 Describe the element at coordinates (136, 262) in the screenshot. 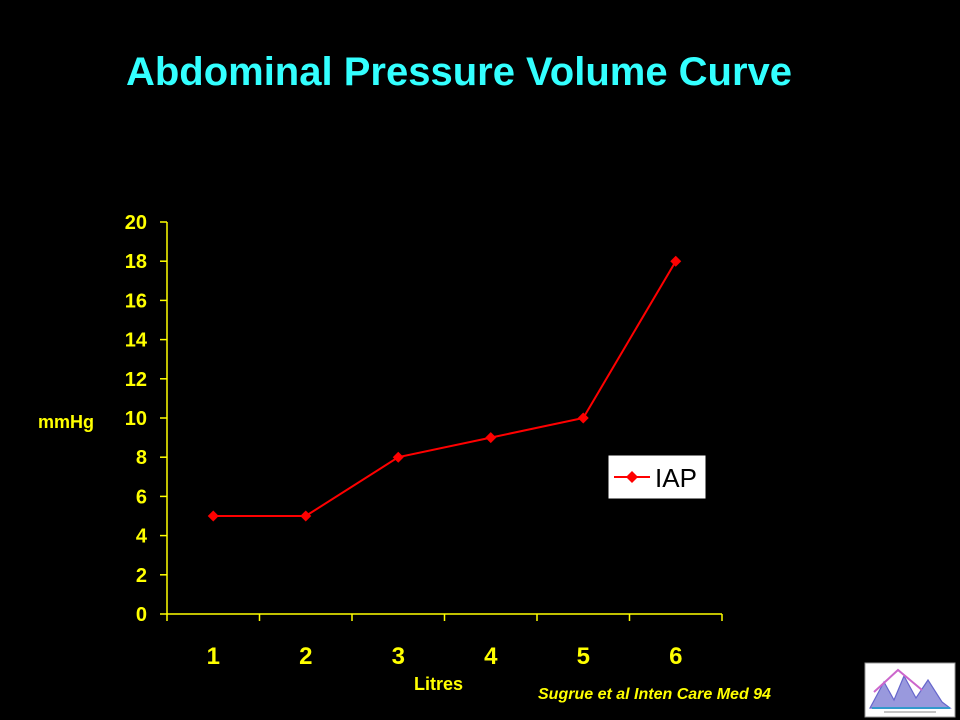

I see `y-tick-label: 18` at that location.